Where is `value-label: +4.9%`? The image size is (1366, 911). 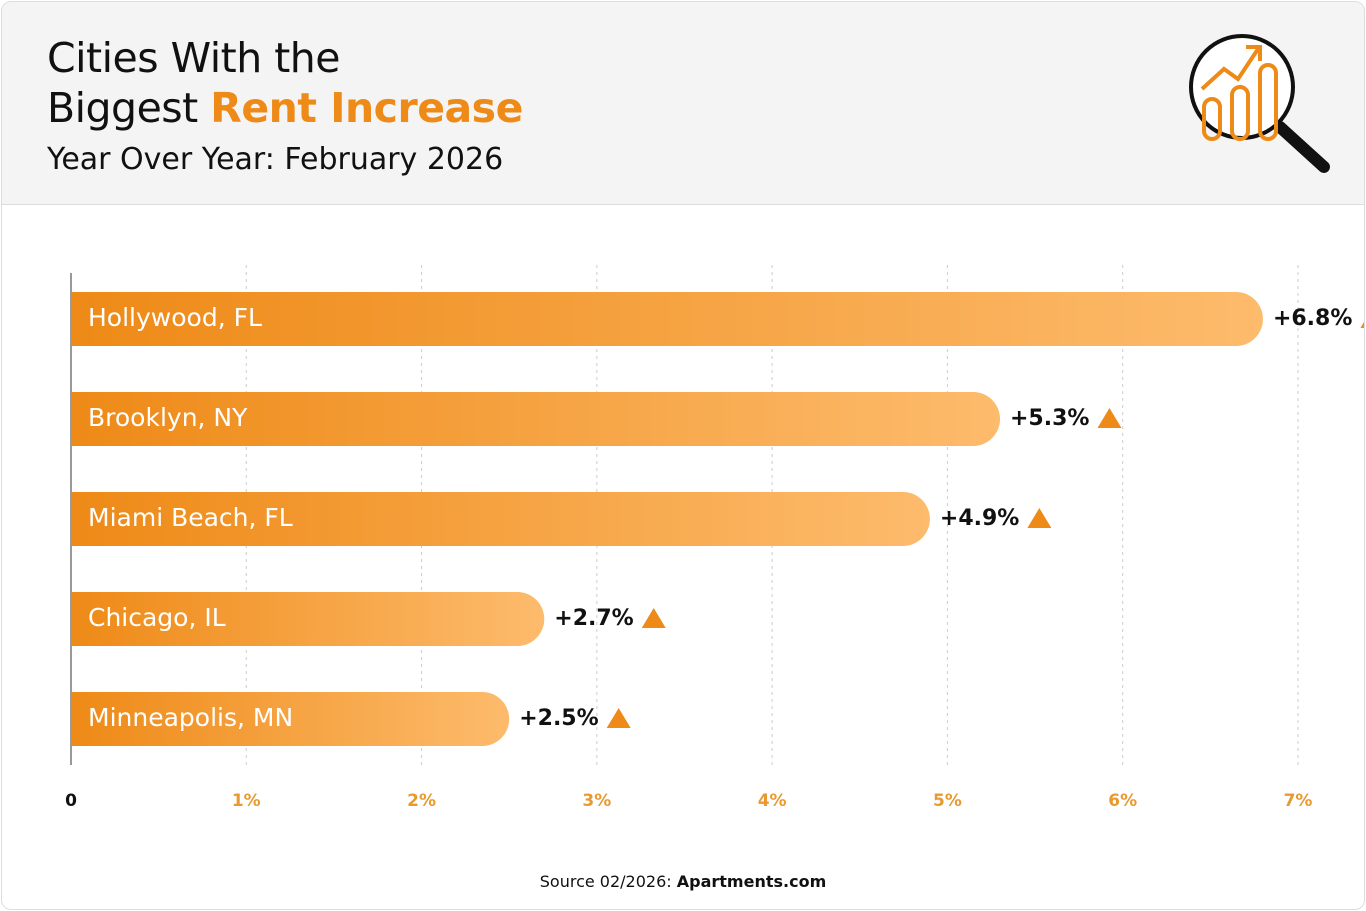
value-label: +4.9% is located at coordinates (979, 518).